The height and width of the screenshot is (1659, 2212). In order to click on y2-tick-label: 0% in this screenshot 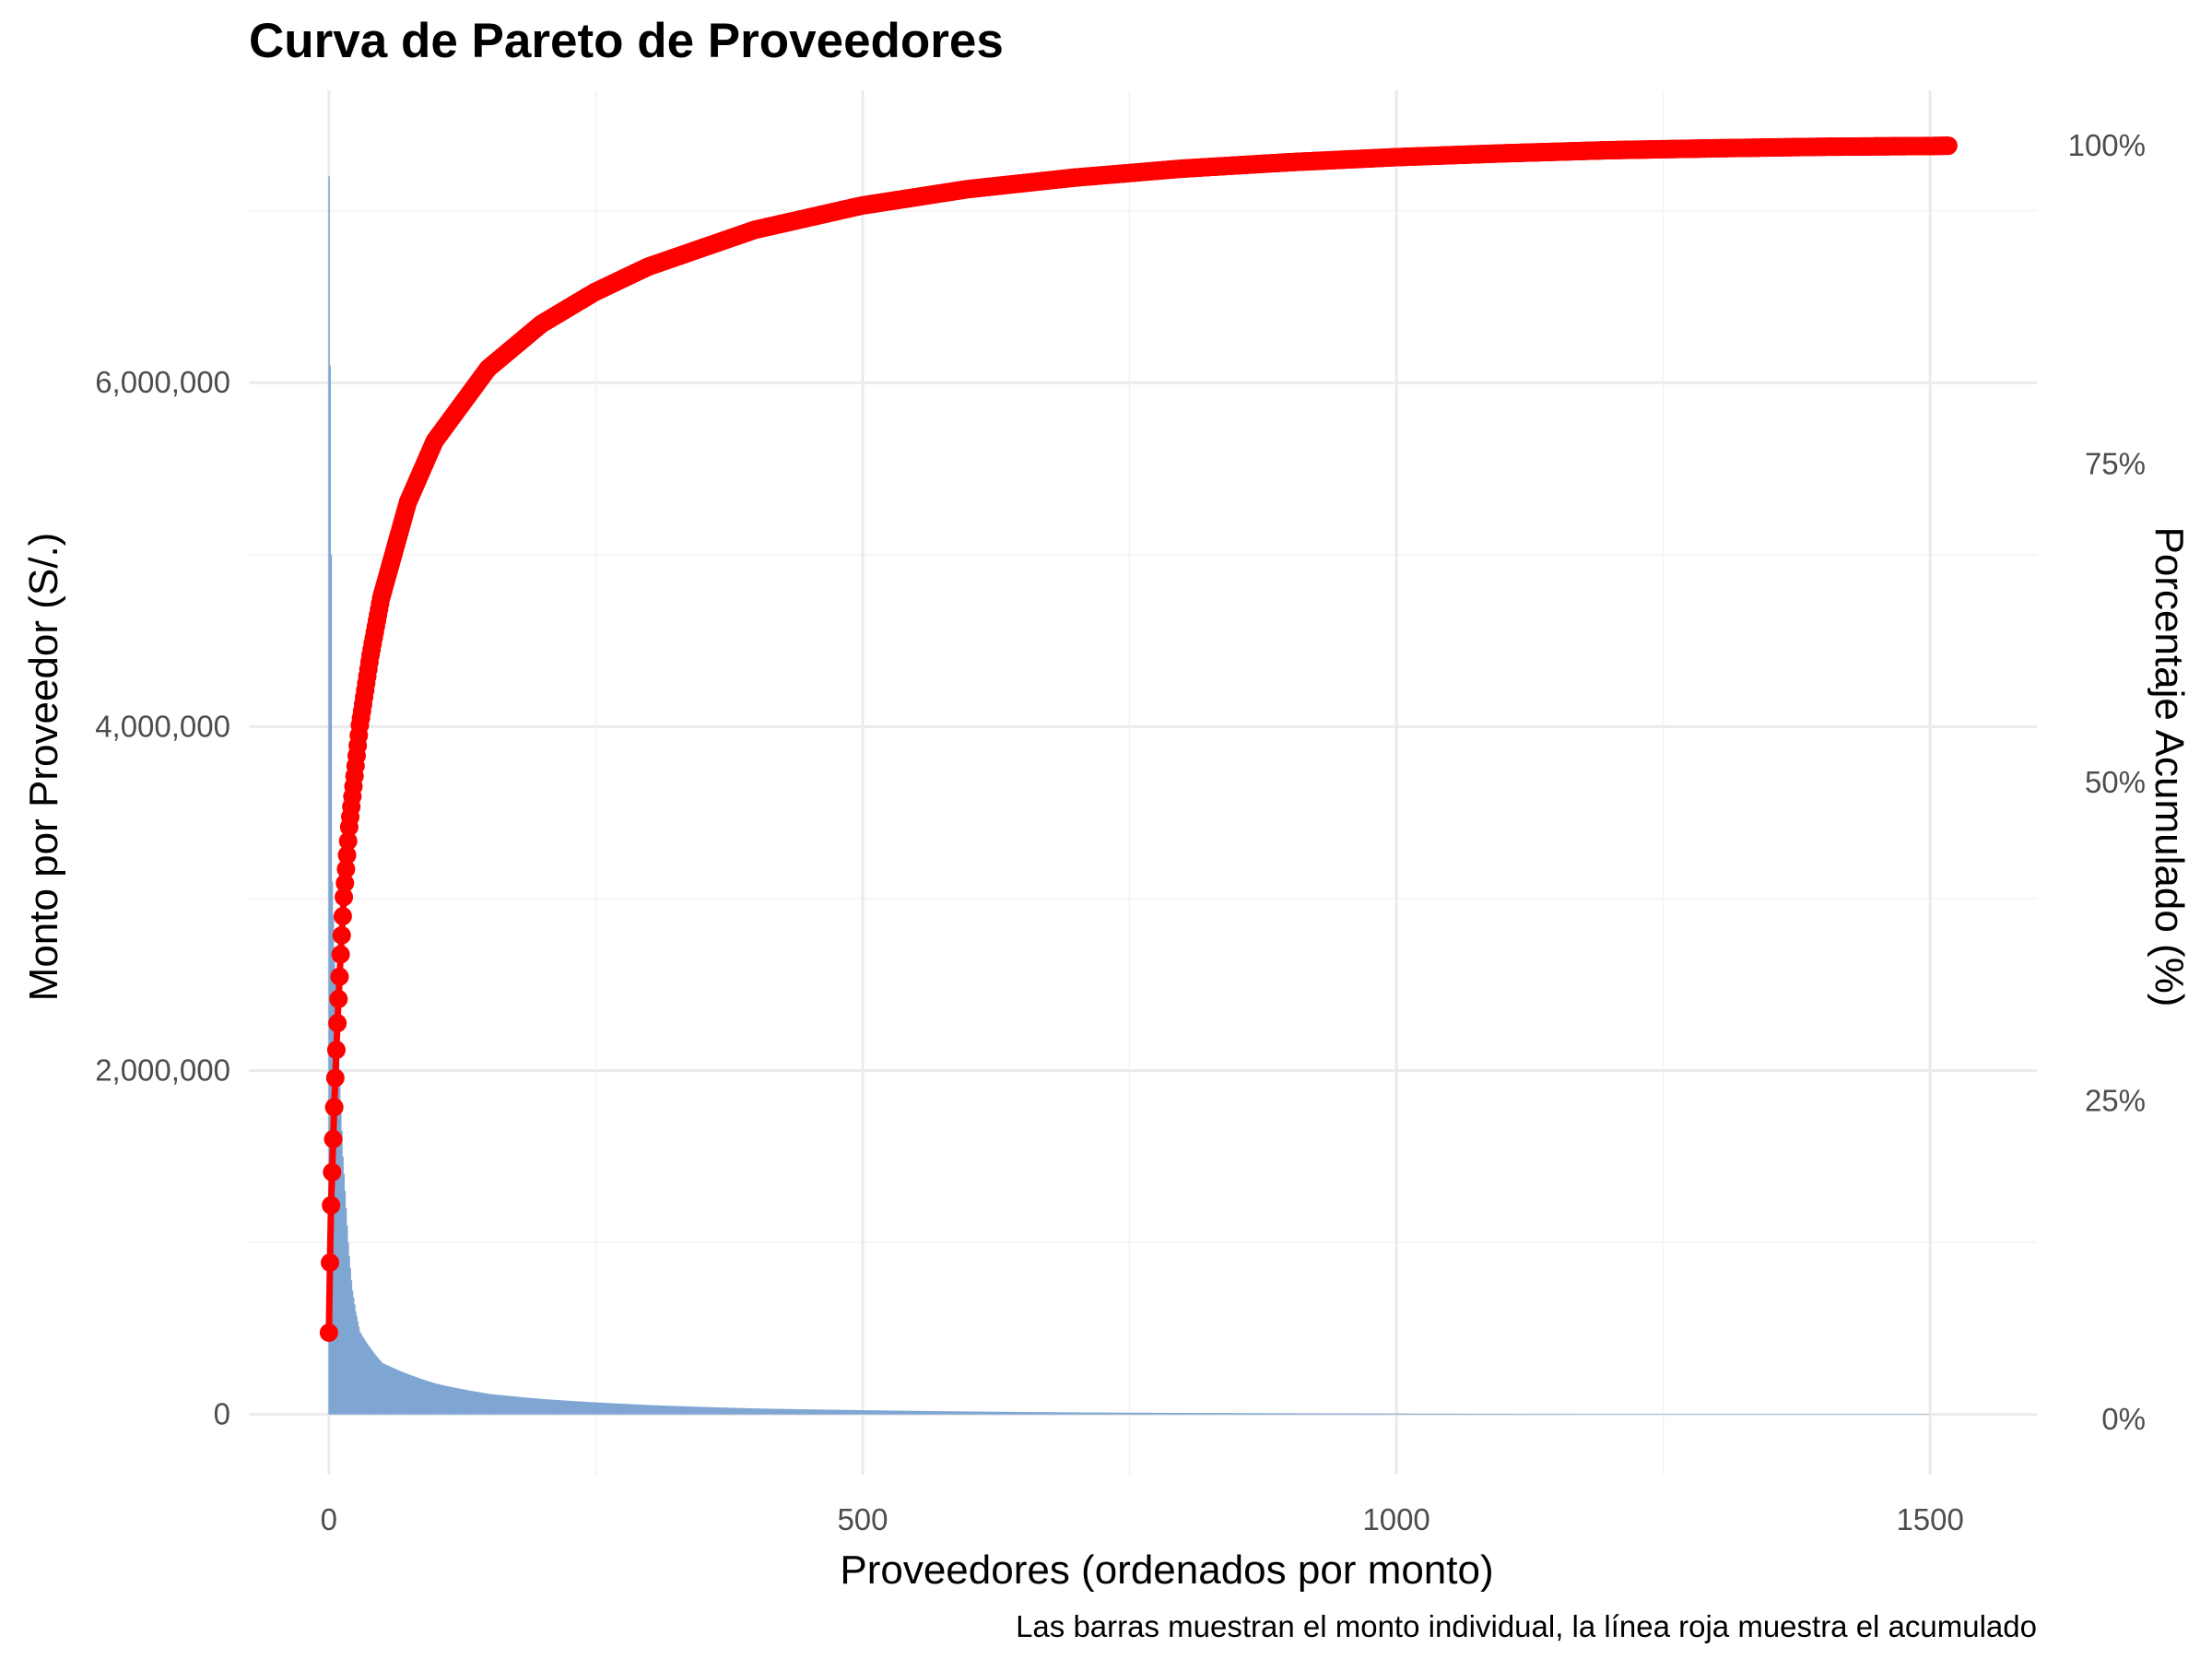, I will do `click(2123, 1419)`.